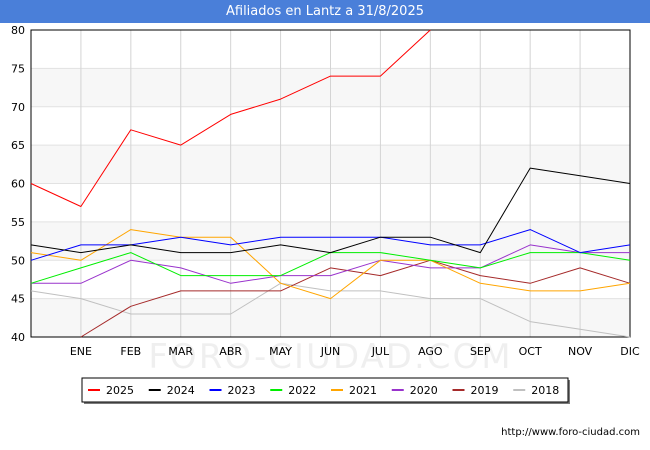 This screenshot has height=450, width=650. What do you see at coordinates (580, 351) in the screenshot?
I see `x-tick-label: NOV` at bounding box center [580, 351].